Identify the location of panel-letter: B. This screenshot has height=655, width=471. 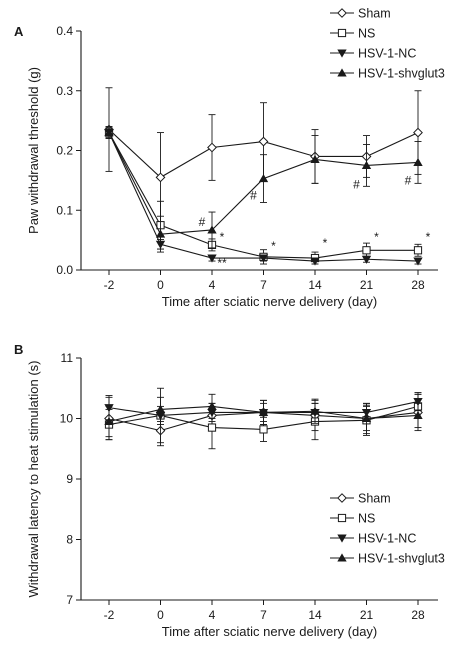
(18, 349).